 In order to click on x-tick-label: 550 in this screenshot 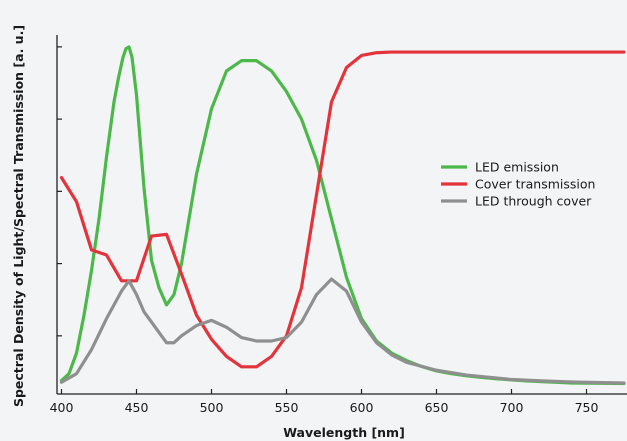, I will do `click(287, 407)`.